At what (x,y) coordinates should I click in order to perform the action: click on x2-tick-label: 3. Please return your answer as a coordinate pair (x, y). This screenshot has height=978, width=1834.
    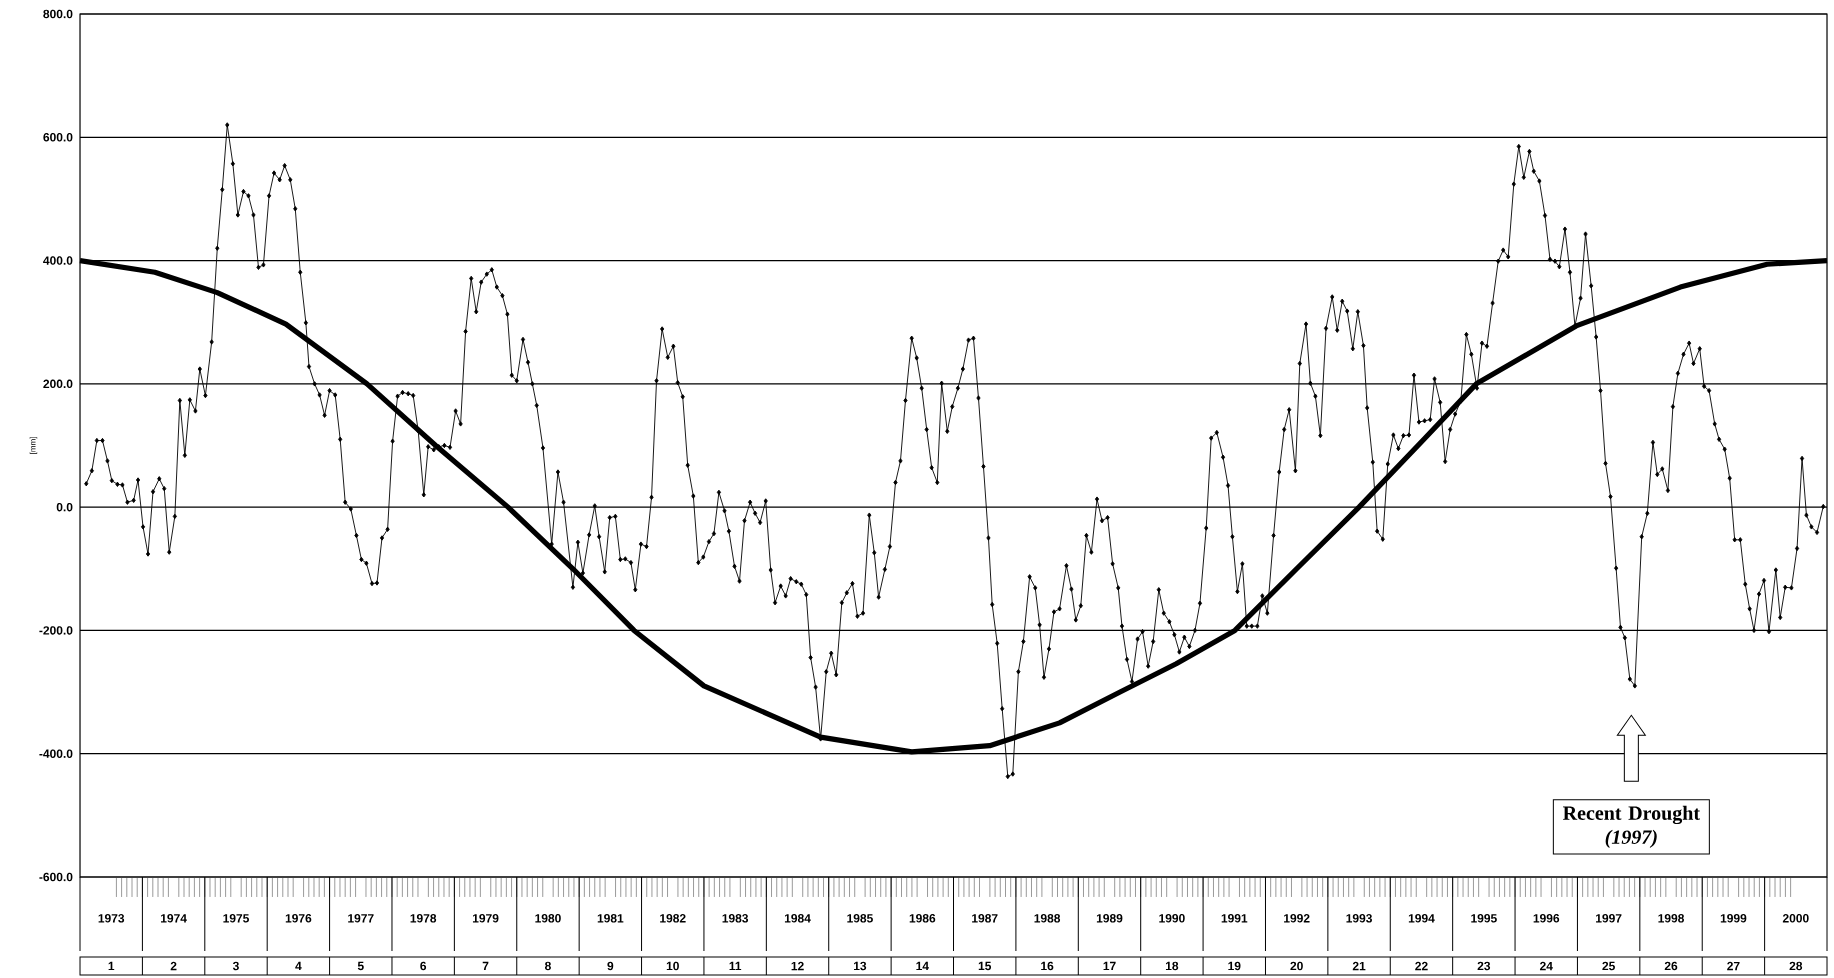
    Looking at the image, I should click on (235, 966).